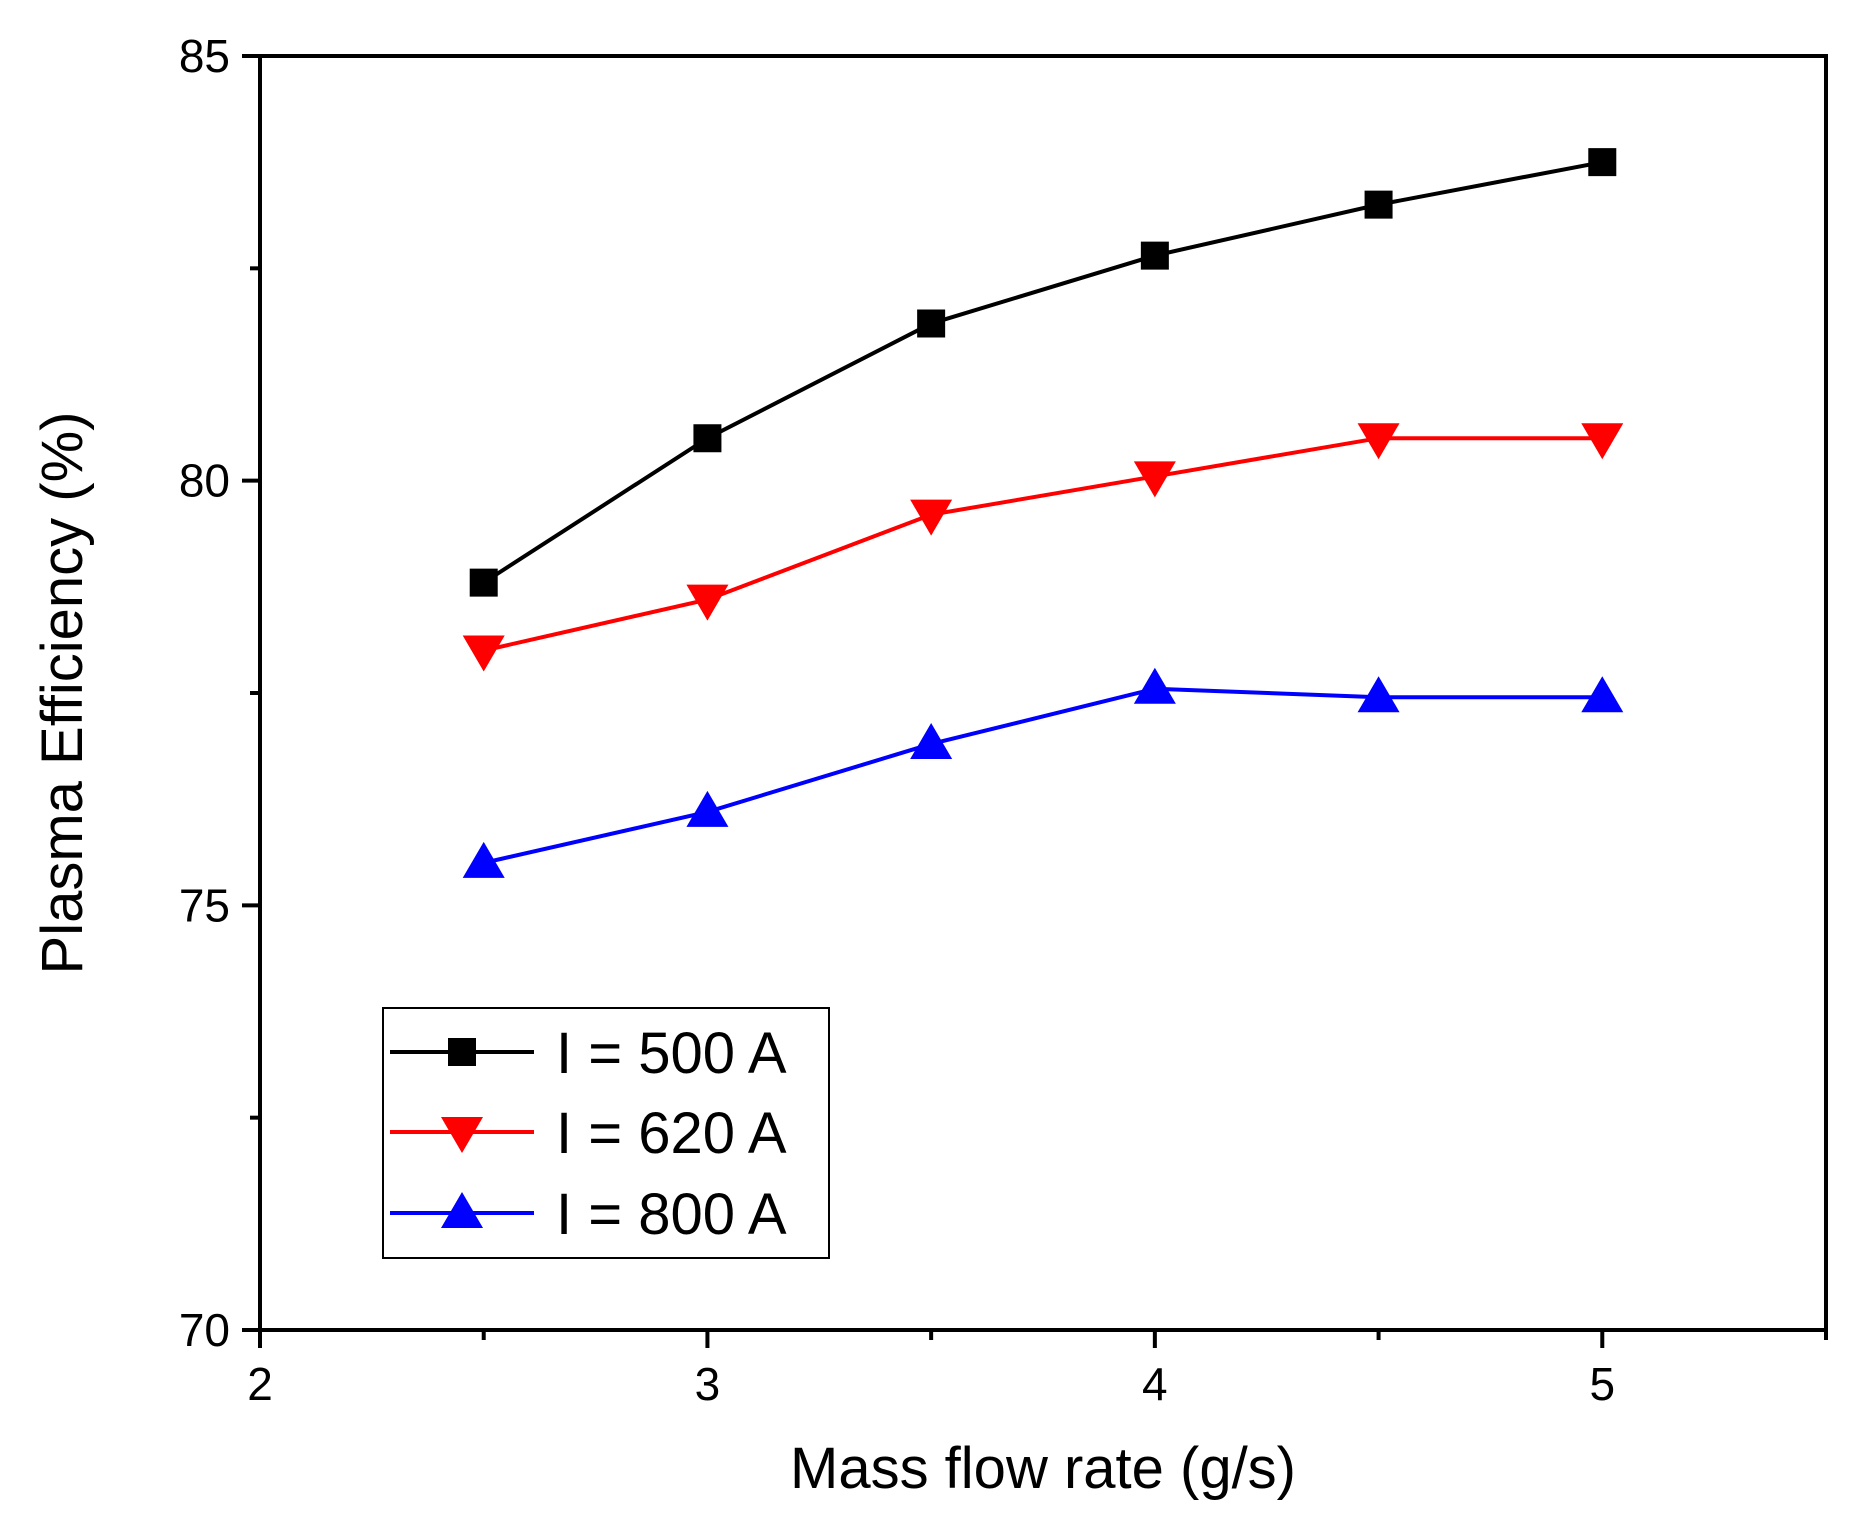  What do you see at coordinates (671, 1133) in the screenshot?
I see `legend-label-620a: I = 620 A` at bounding box center [671, 1133].